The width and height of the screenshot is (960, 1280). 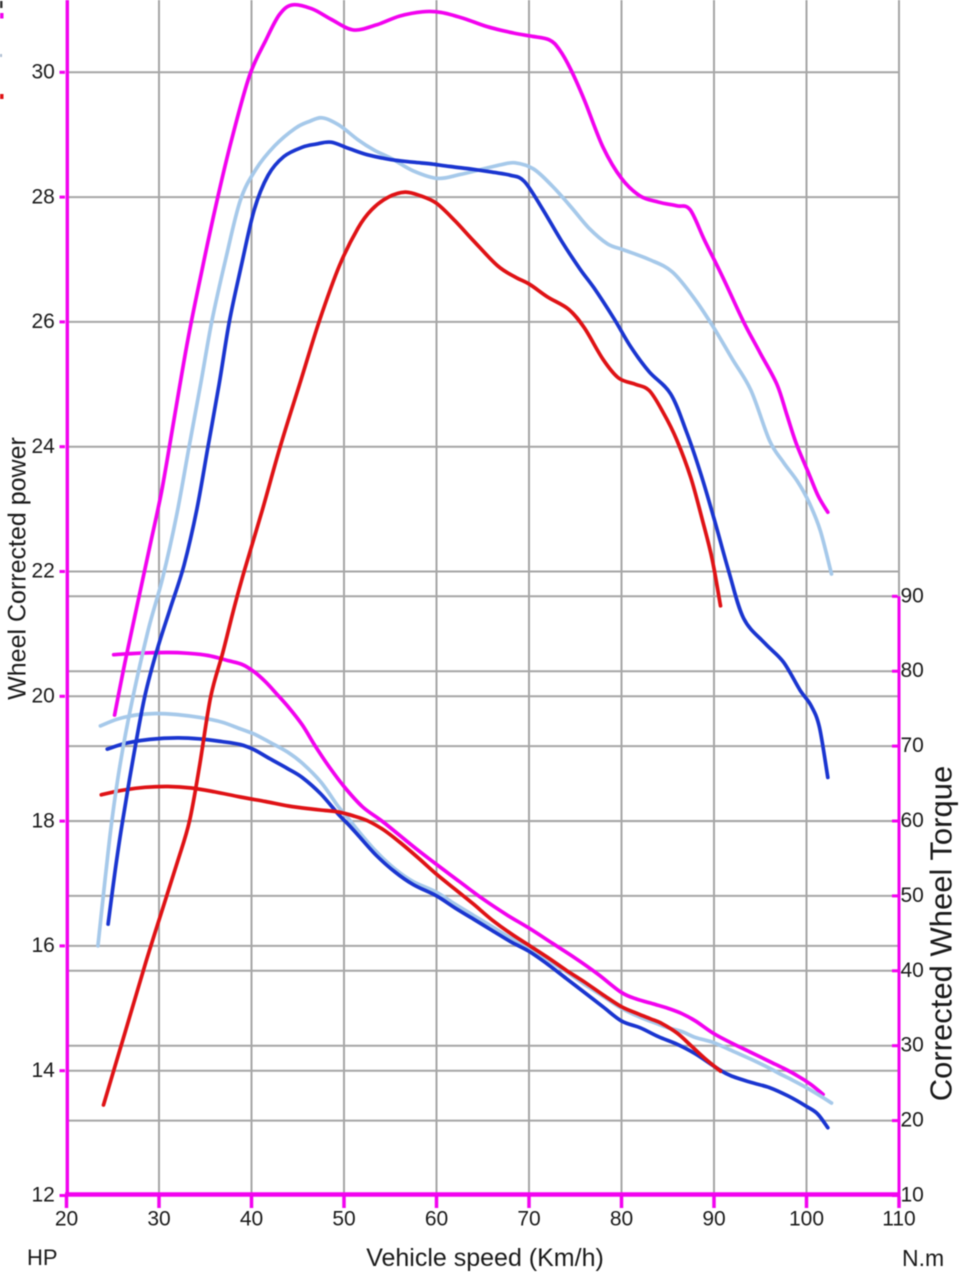 I want to click on svg-text: 12, so click(x=42, y=1195).